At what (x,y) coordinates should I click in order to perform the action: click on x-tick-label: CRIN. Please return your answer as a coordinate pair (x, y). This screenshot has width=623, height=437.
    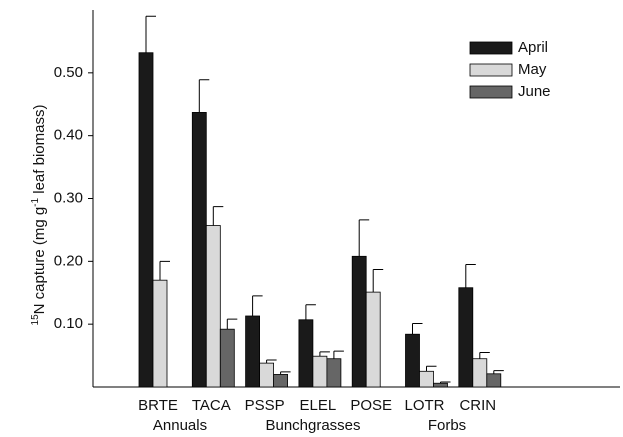
    Looking at the image, I should click on (477, 405).